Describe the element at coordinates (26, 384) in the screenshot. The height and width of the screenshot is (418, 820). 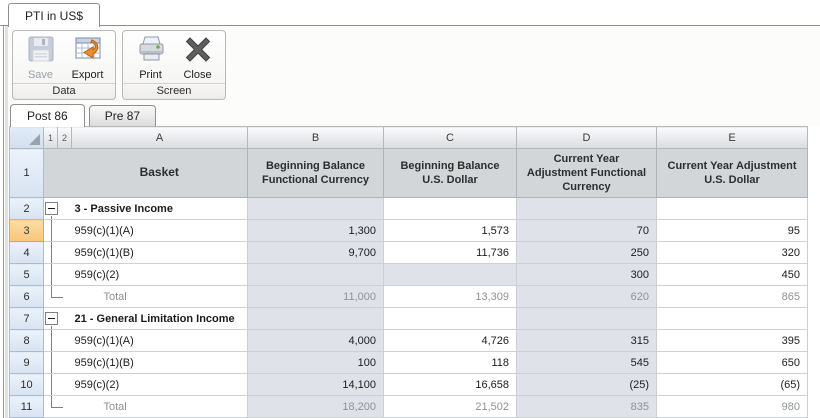
I see `row-number: 10` at that location.